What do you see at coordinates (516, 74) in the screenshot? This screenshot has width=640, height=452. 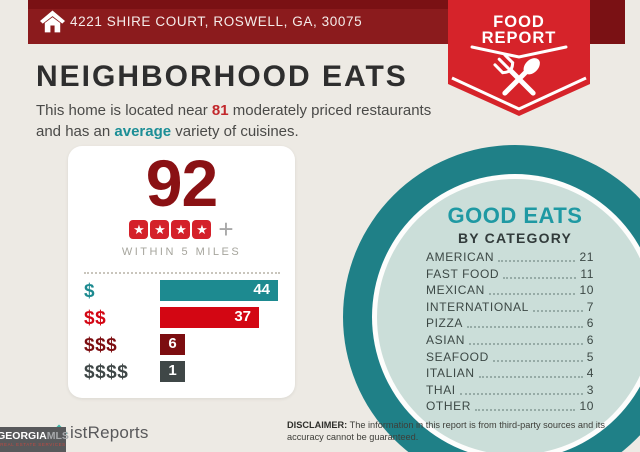 I see `spoon-fork-icon` at bounding box center [516, 74].